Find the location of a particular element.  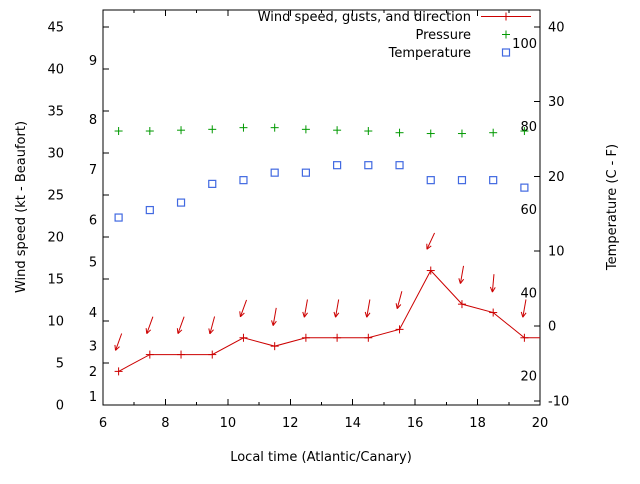

legend-label-wind: Wind speed, gusts, and direction is located at coordinates (364, 17).